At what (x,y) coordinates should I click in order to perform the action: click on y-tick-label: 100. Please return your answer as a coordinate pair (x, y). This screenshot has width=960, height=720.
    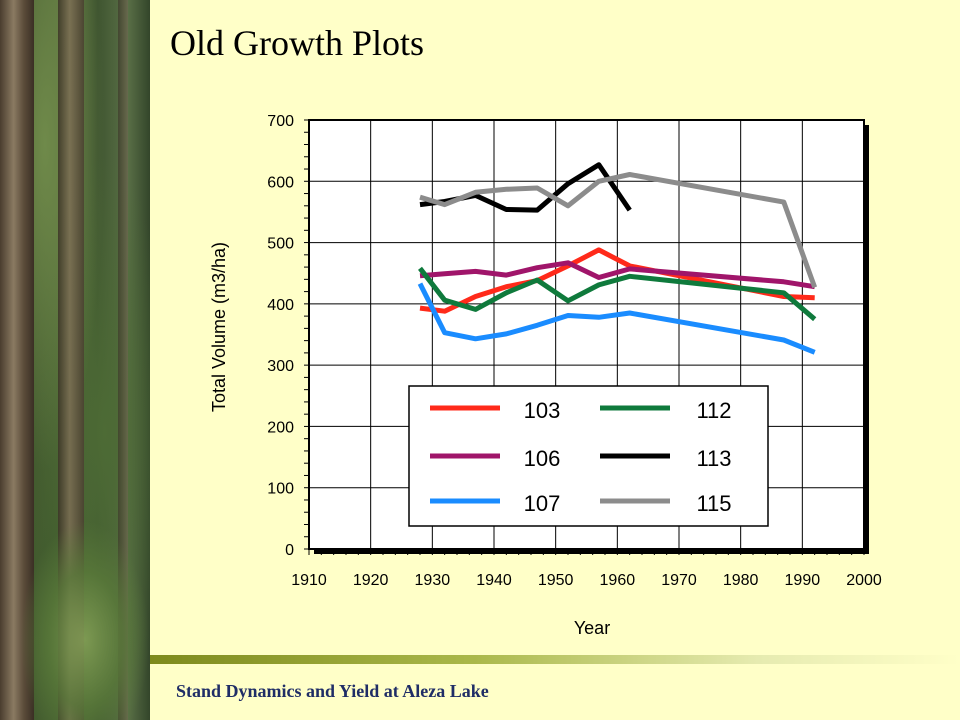
    Looking at the image, I should click on (280, 489).